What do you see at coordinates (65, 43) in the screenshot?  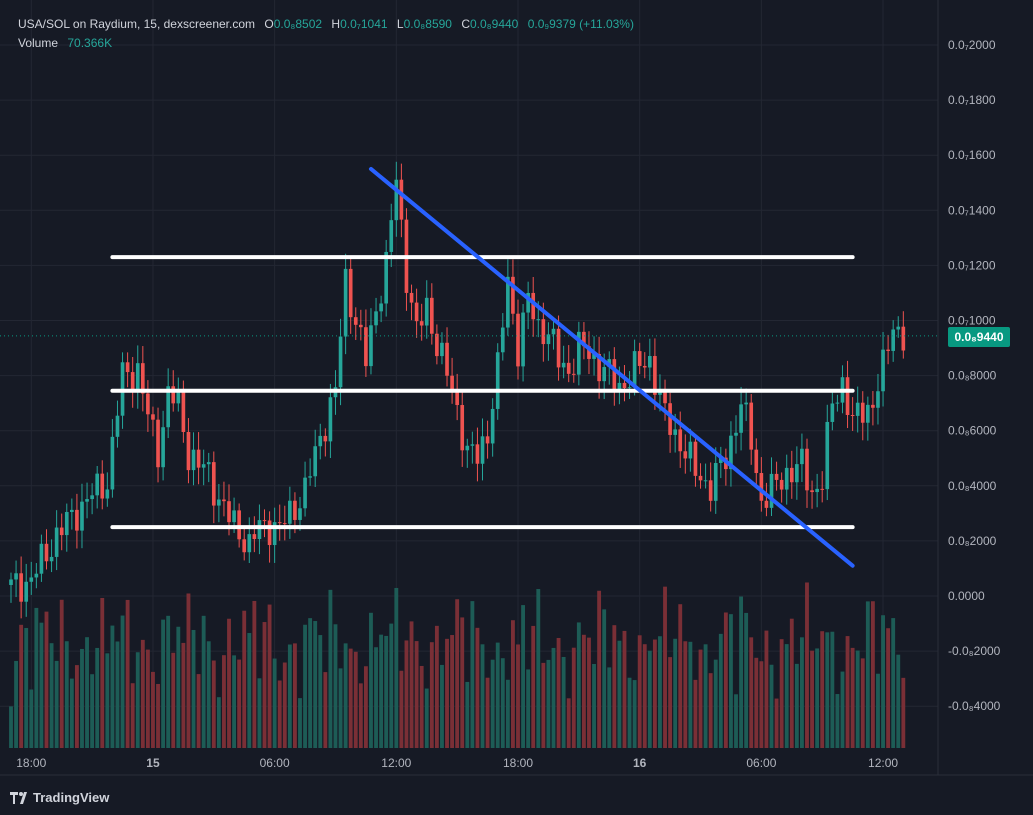 I see `volume-header: Volume 70.366K` at bounding box center [65, 43].